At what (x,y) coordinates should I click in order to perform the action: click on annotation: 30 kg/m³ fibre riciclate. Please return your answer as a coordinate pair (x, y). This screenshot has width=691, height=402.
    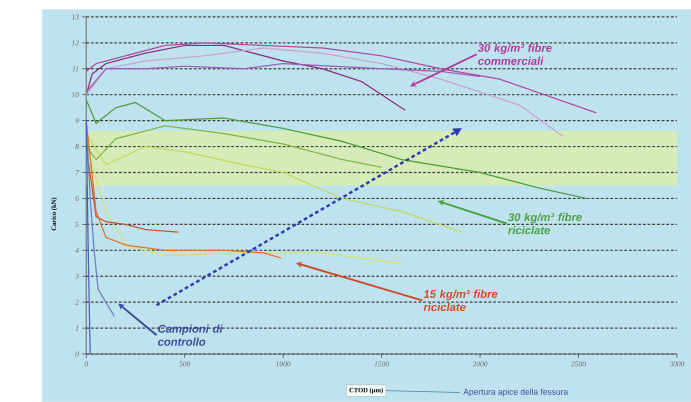
    Looking at the image, I should click on (545, 223).